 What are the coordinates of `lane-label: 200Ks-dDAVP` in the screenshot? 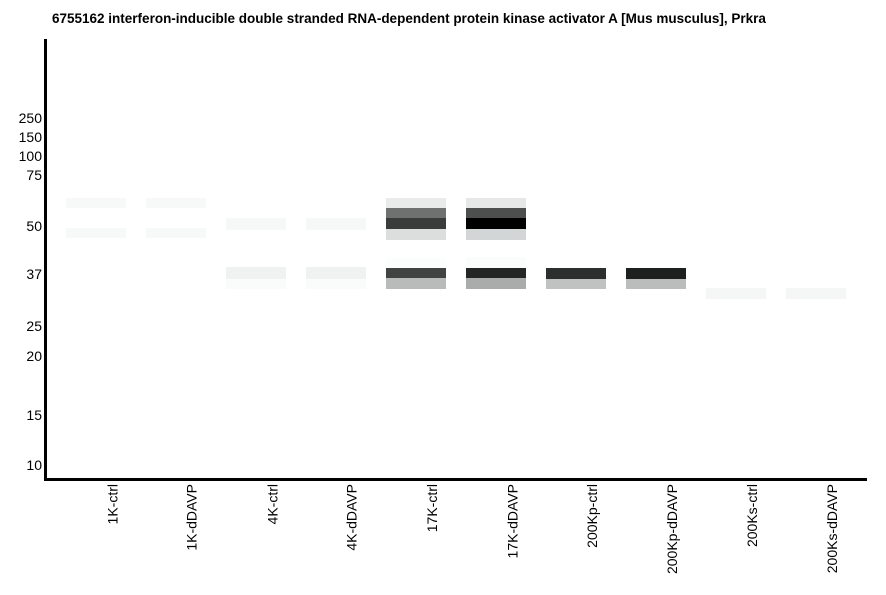 It's located at (832, 529).